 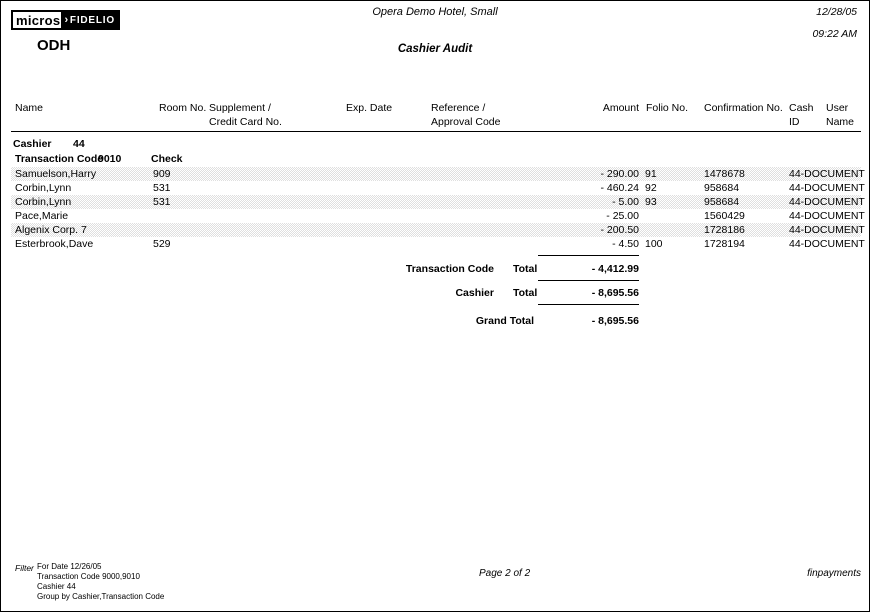 I want to click on grand-total-label: Grand Total, so click(x=504, y=321).